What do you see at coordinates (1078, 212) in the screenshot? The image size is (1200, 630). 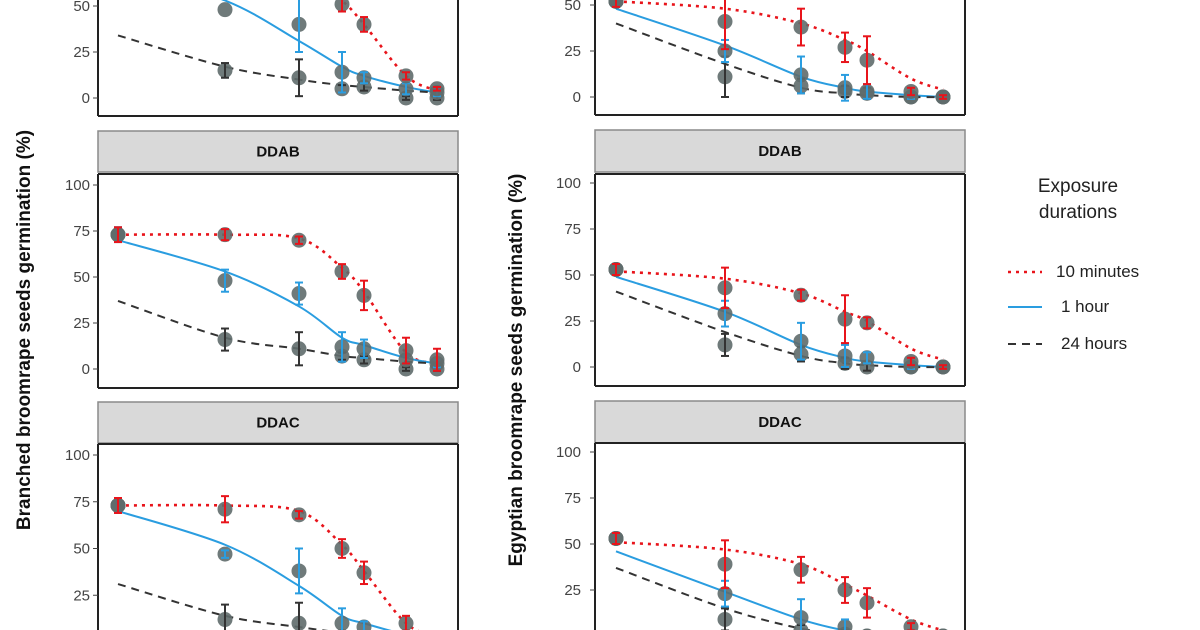 I see `legend-title-line-2: durations` at bounding box center [1078, 212].